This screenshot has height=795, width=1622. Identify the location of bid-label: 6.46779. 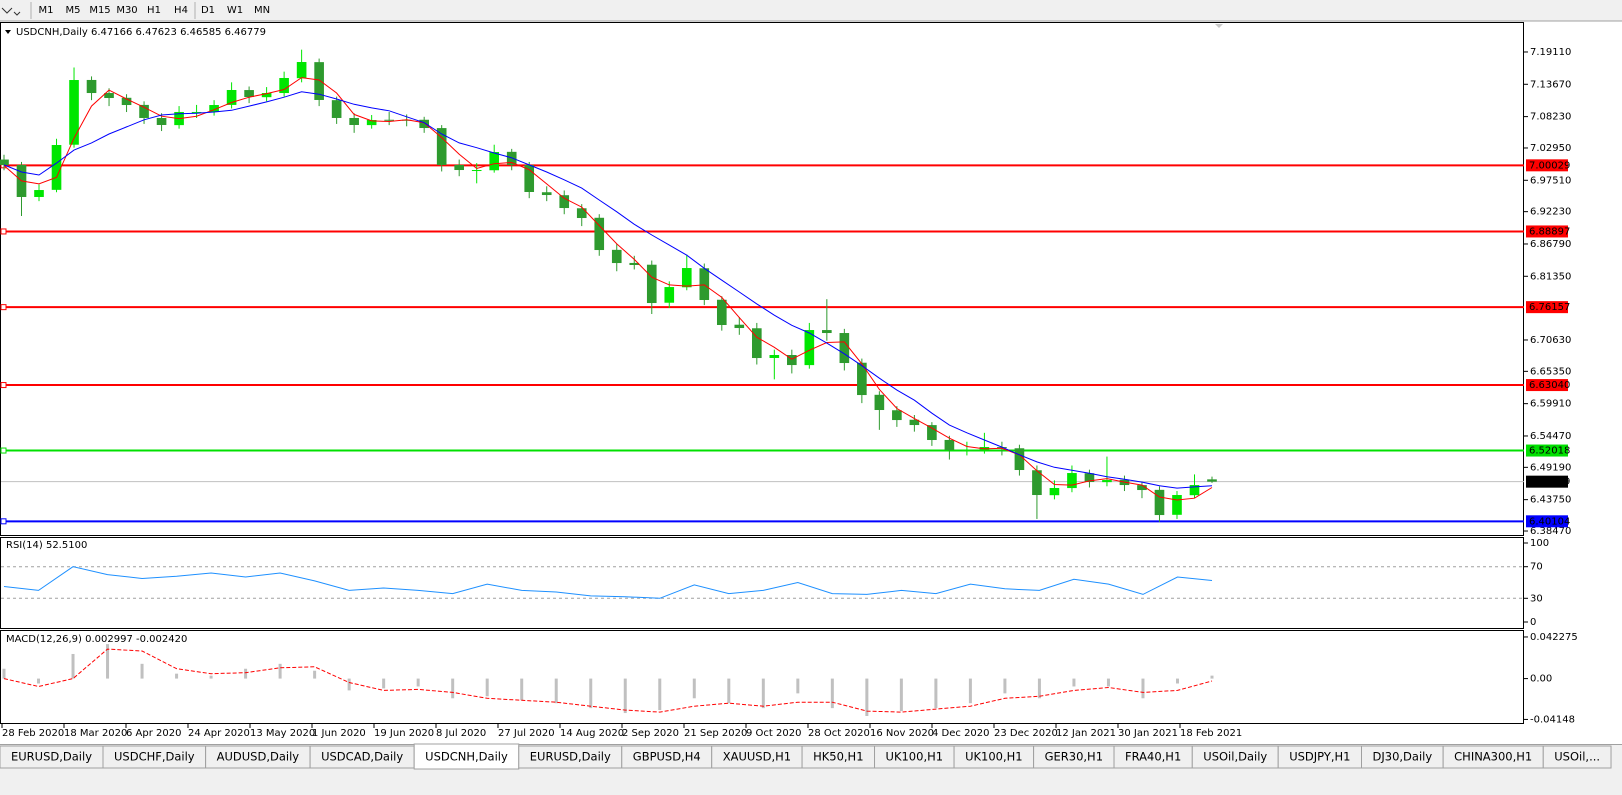
(1549, 482).